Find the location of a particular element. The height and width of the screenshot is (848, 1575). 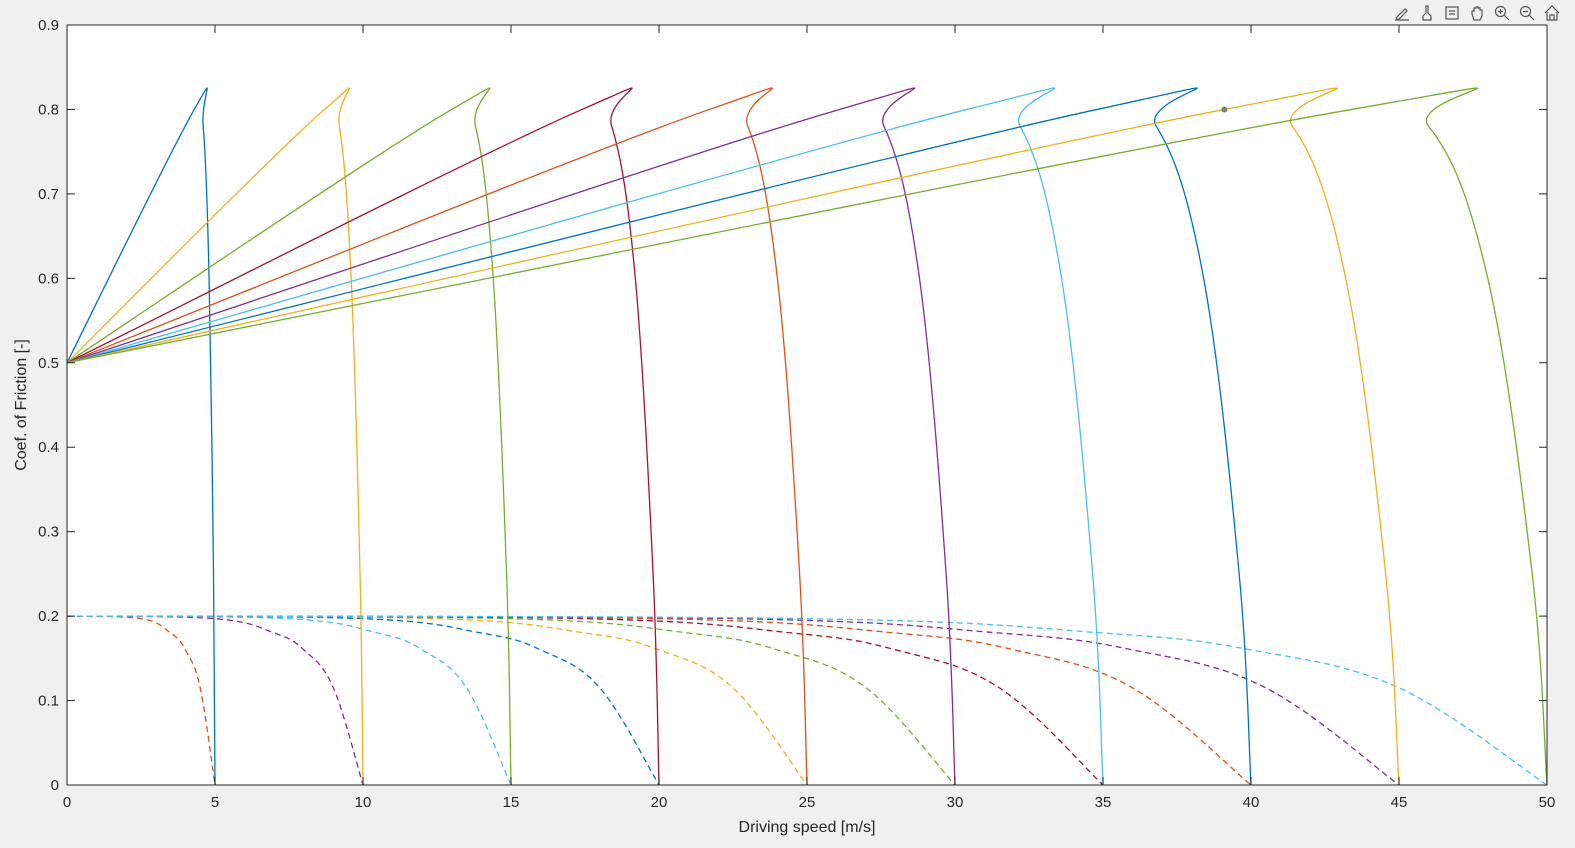

zoom-in-button is located at coordinates (1502, 13).